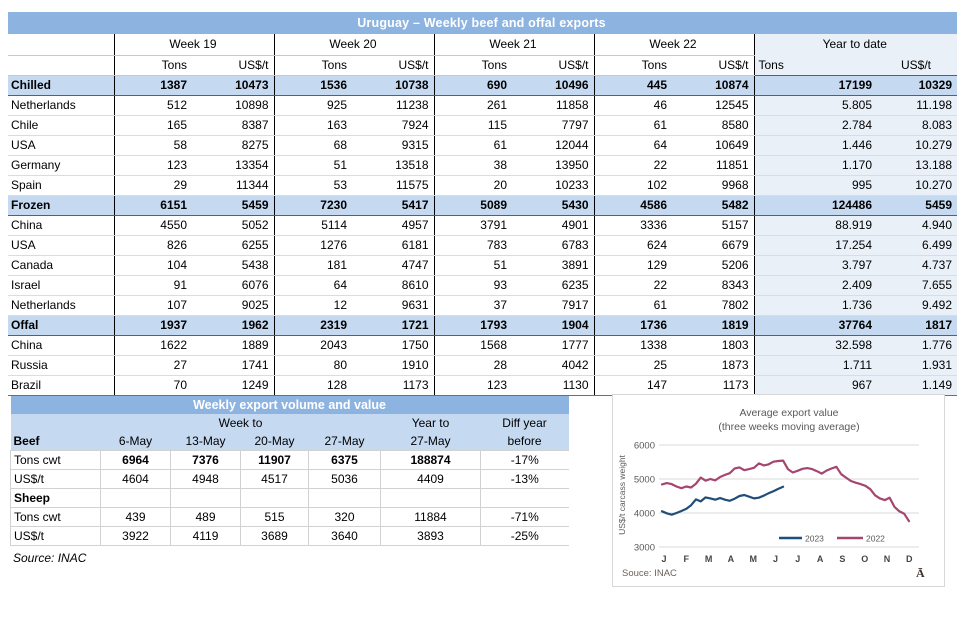 Image resolution: width=974 pixels, height=617 pixels. What do you see at coordinates (393, 185) in the screenshot?
I see `value-cell: 11575` at bounding box center [393, 185].